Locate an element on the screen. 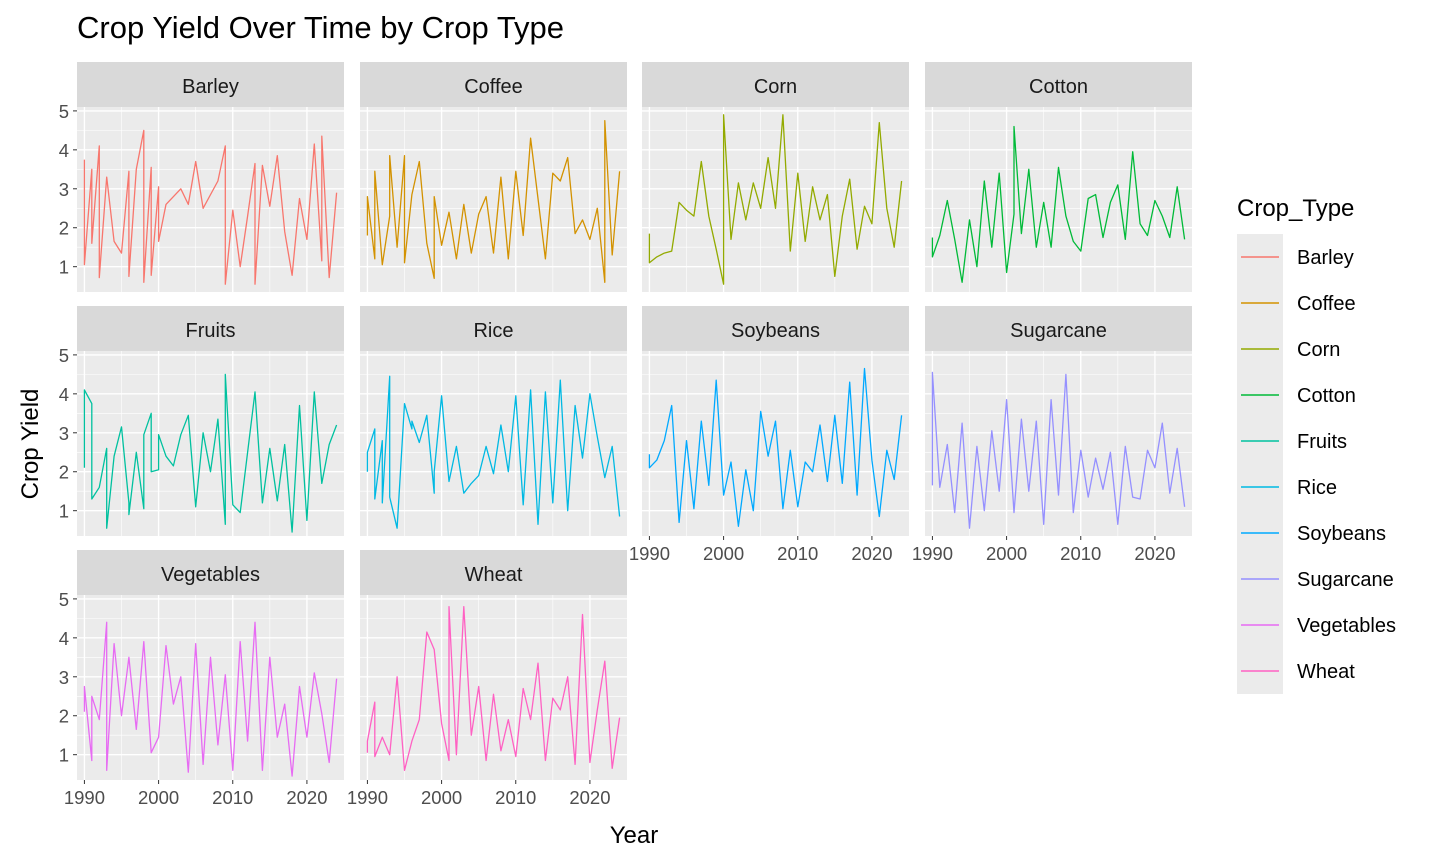  facet-strip-label: Vegetables is located at coordinates (210, 575).